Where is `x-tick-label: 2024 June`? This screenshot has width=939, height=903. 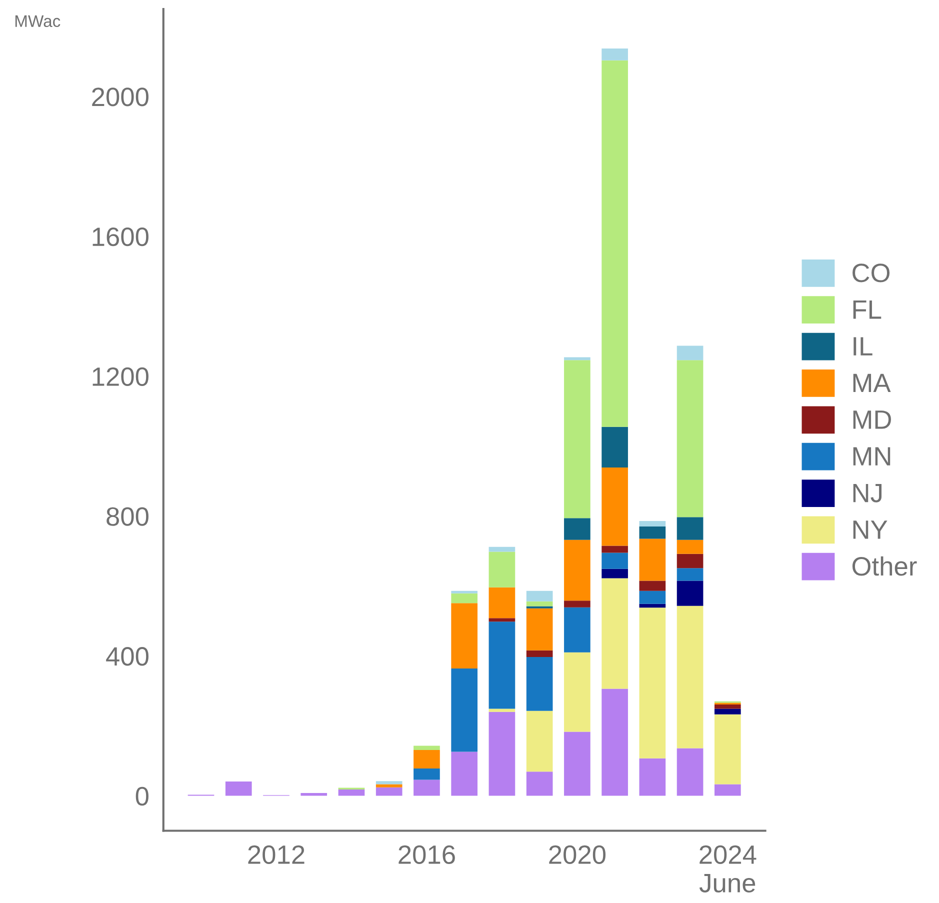 x-tick-label: 2024 June is located at coordinates (727, 868).